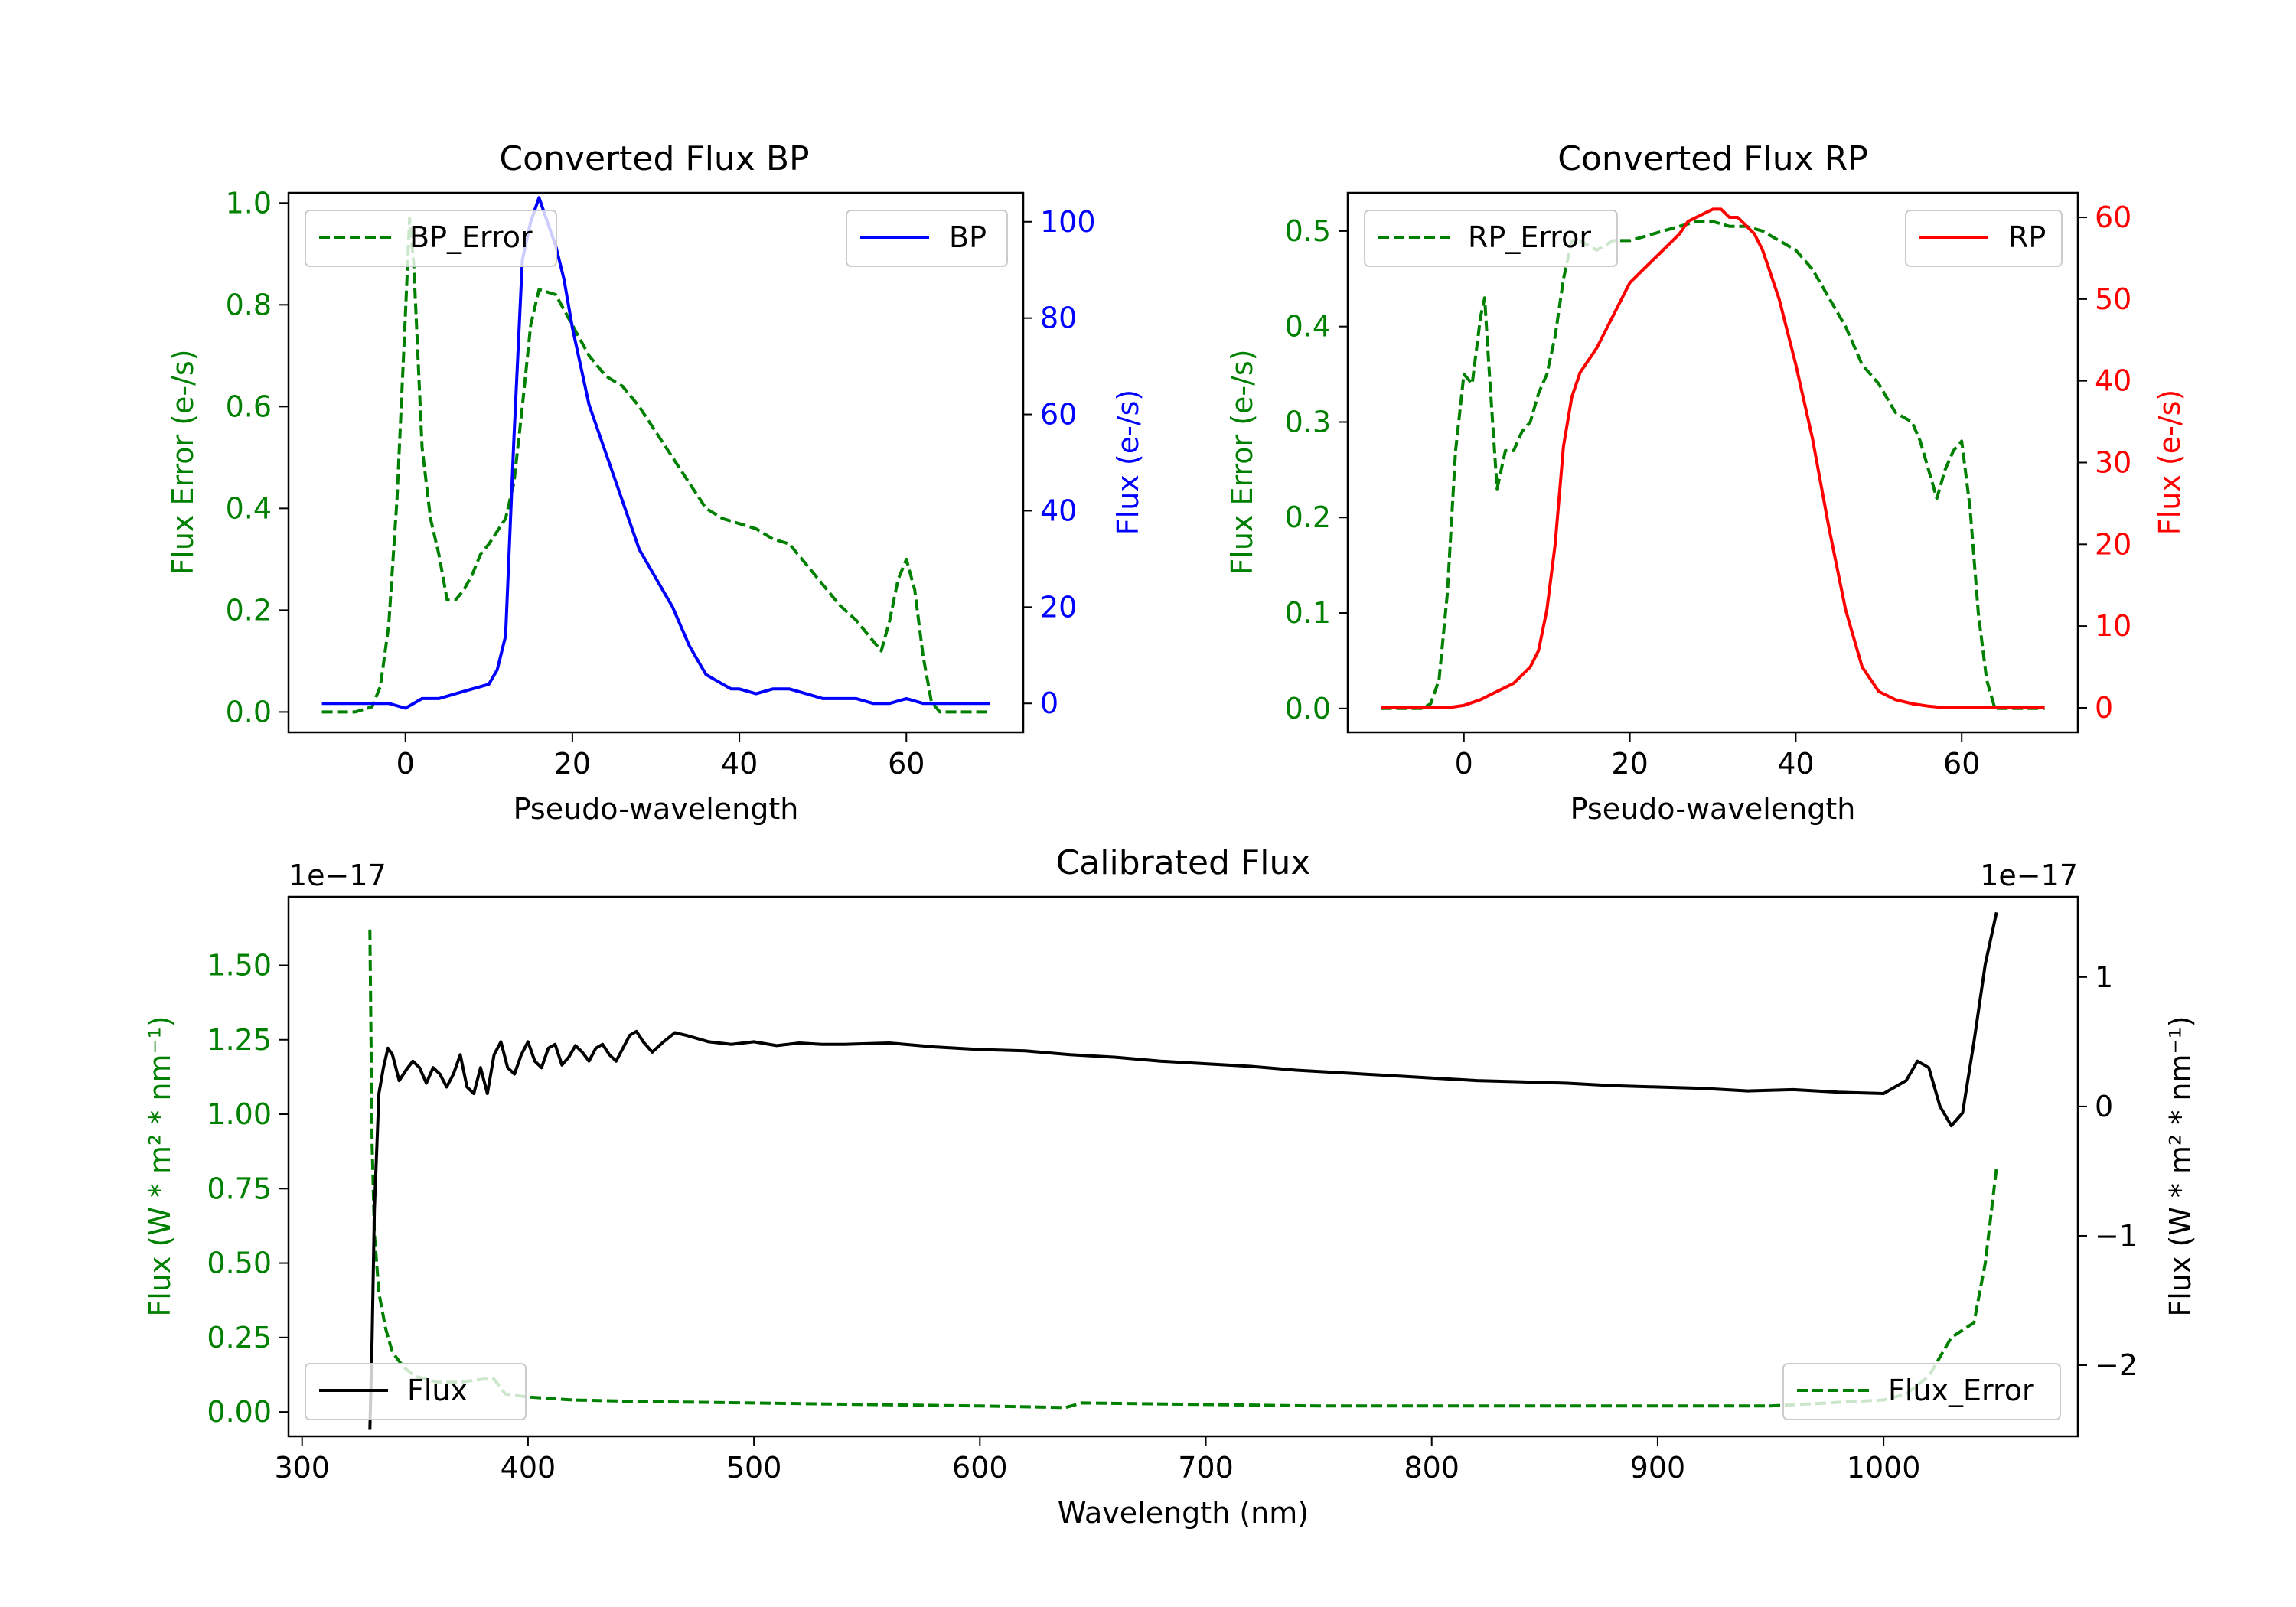 The height and width of the screenshot is (1607, 2296). I want to click on chart-bp-left-y-tick-label: 0.6, so click(249, 407).